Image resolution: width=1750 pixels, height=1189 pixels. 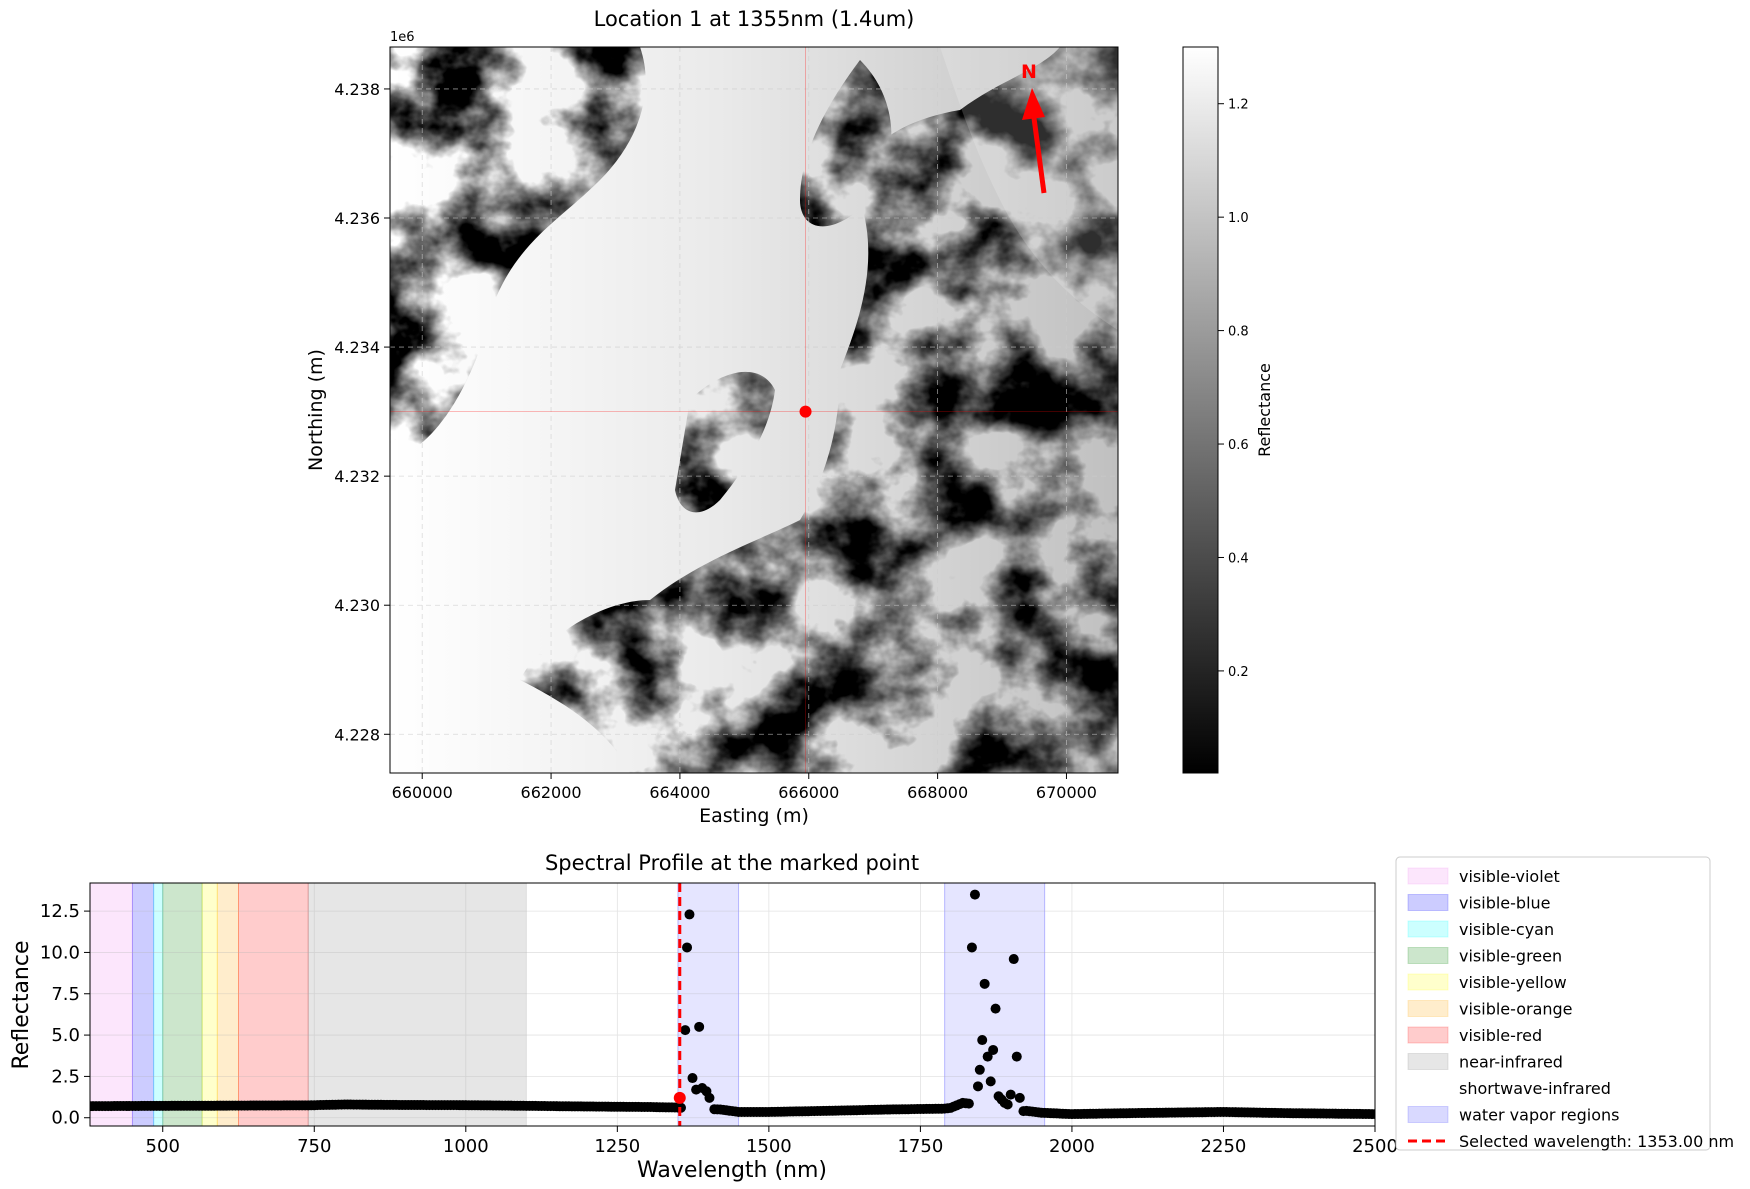 What do you see at coordinates (402, 37) in the screenshot?
I see `map-offset-label: 1e6` at bounding box center [402, 37].